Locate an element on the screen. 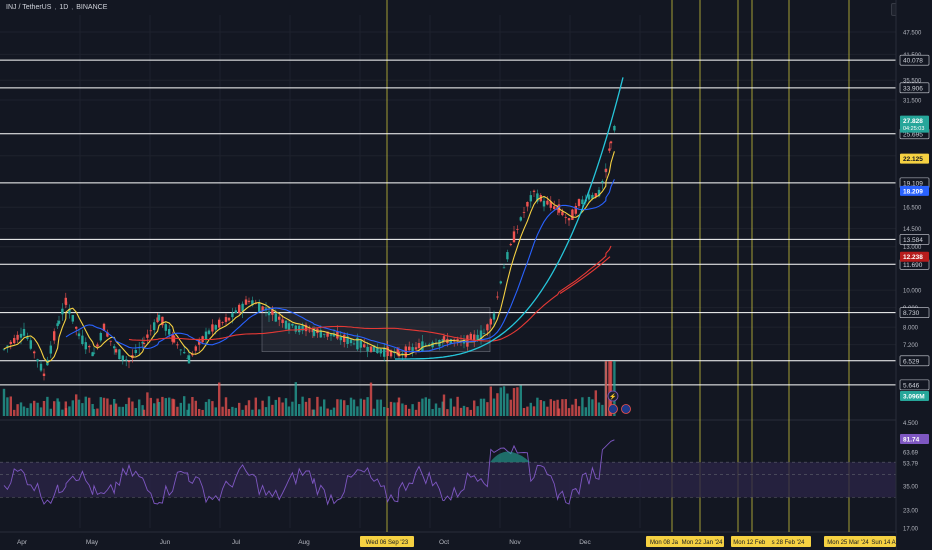 This screenshot has height=550, width=932. price-tick-label: 4.500 is located at coordinates (911, 424).